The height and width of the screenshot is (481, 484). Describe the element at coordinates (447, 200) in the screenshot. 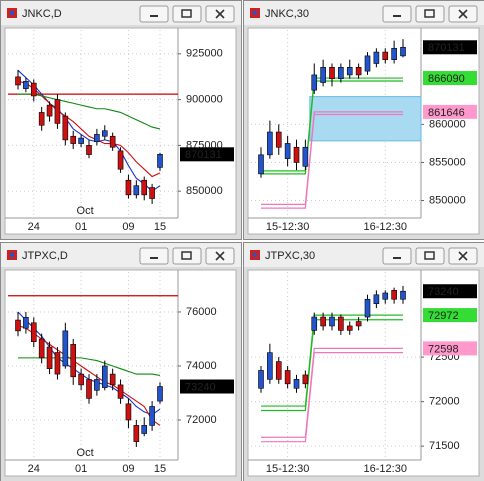

I see `y-tick-label: 850000` at that location.